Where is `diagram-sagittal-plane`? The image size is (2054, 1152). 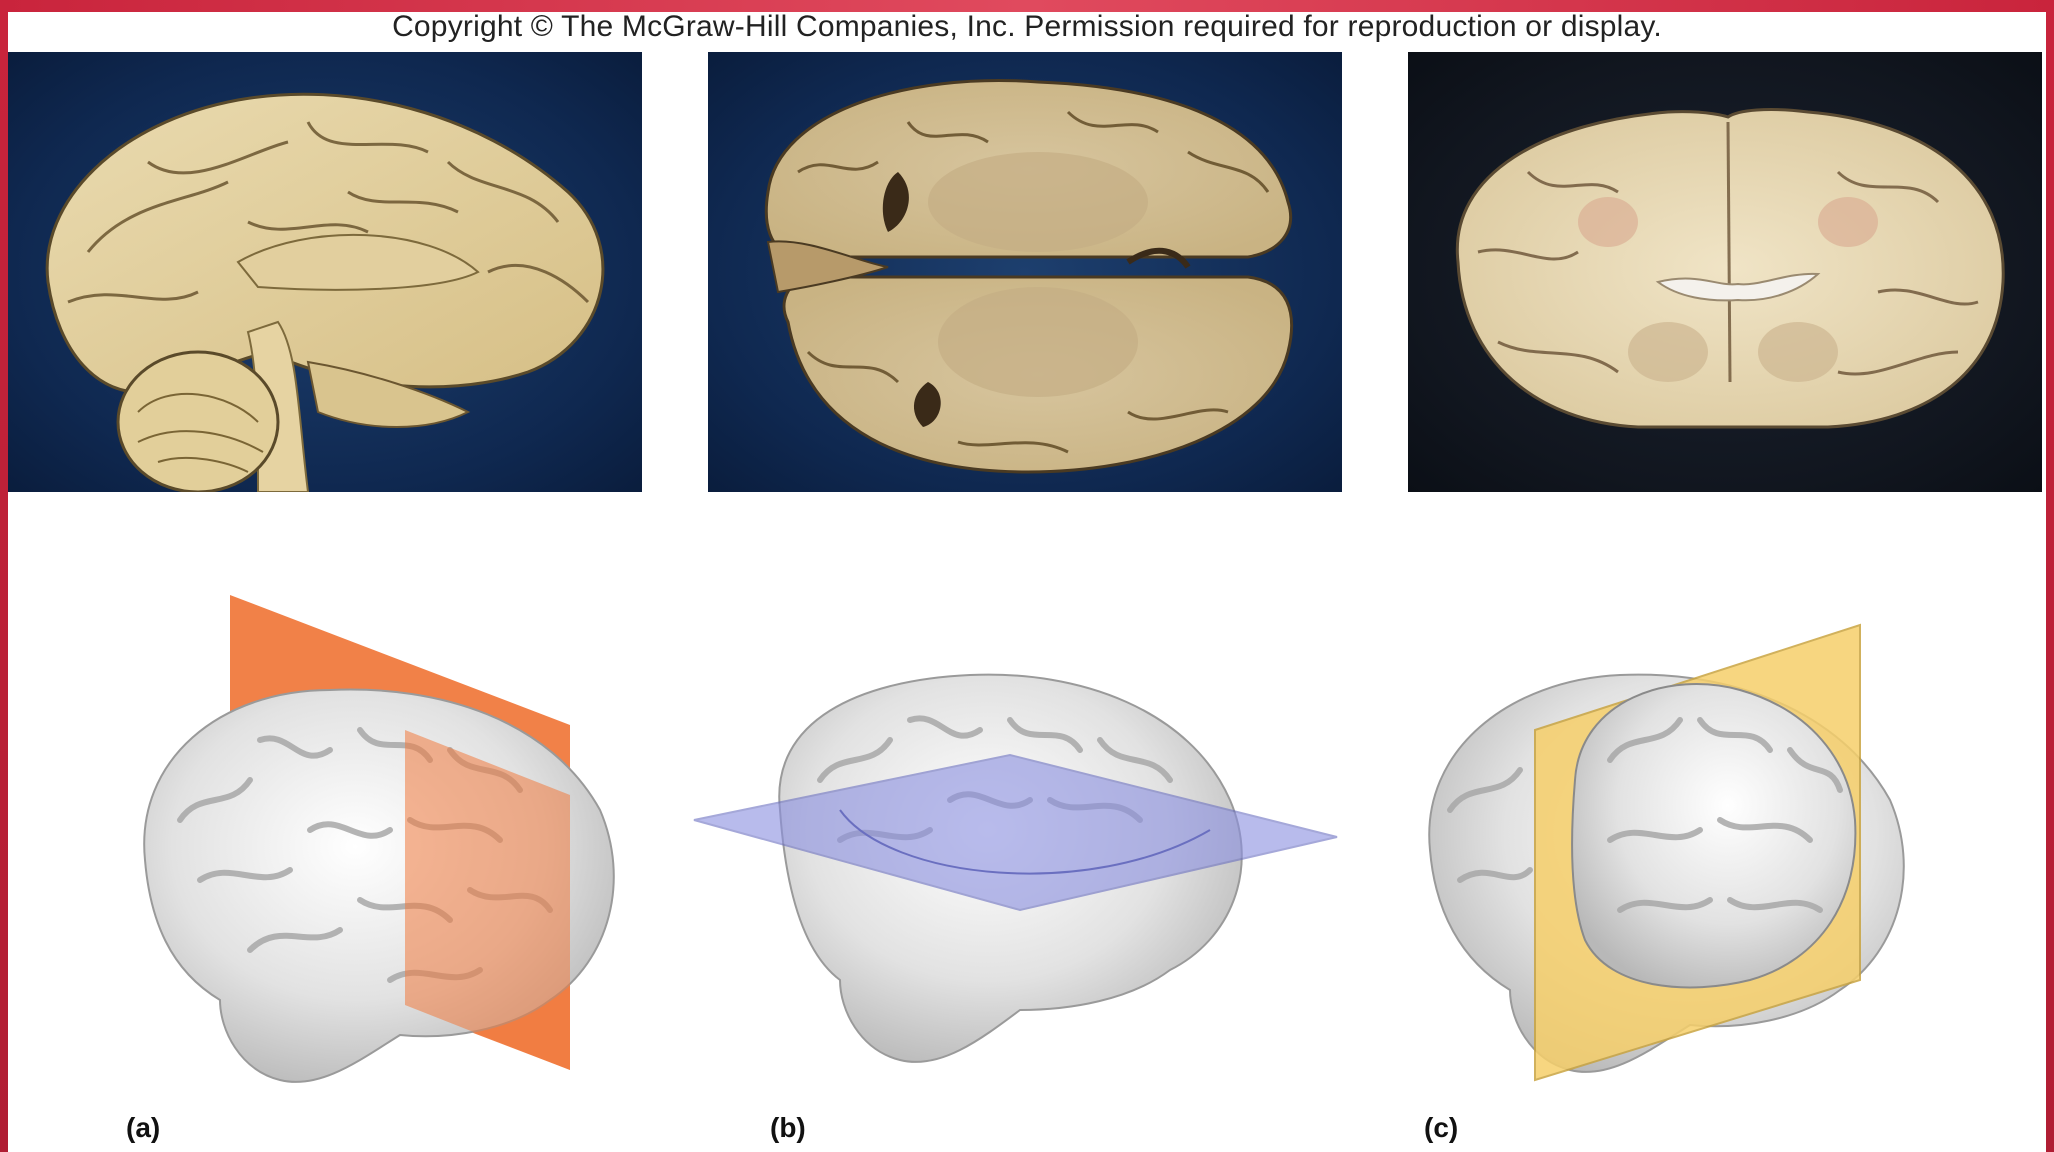
diagram-sagittal-plane is located at coordinates (440, 840).